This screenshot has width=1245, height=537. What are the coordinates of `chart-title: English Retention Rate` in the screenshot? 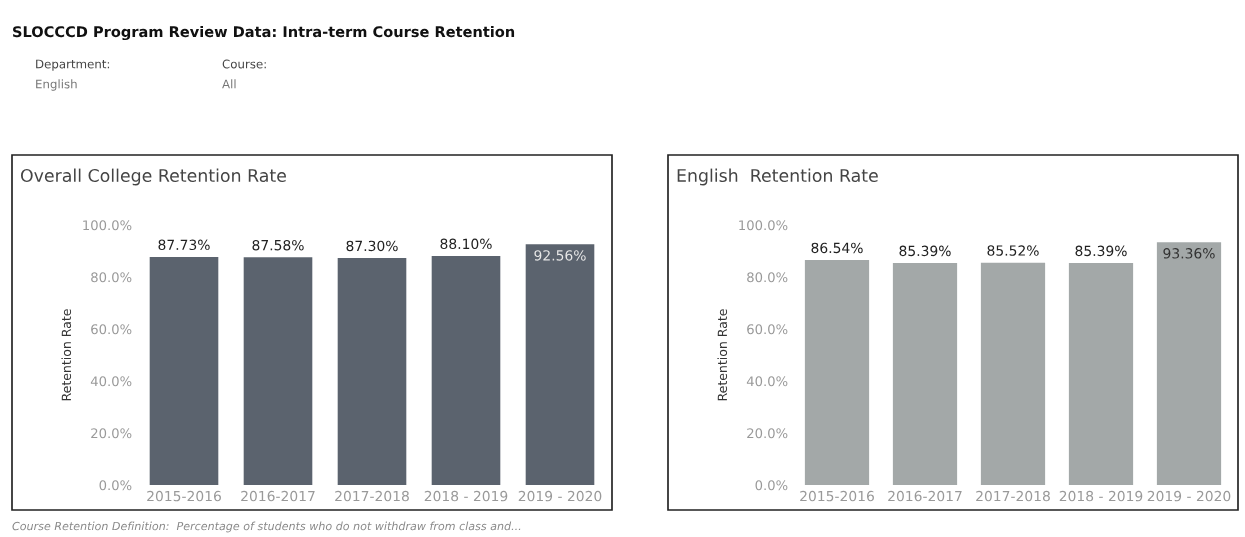 It's located at (777, 177).